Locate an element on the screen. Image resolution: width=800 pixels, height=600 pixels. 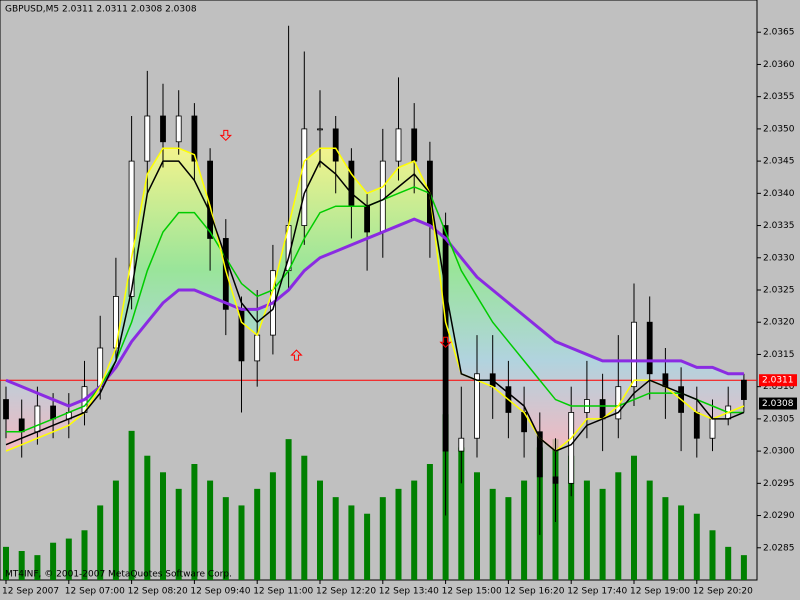
y-tick-label: 2.0350 is located at coordinates (779, 129).